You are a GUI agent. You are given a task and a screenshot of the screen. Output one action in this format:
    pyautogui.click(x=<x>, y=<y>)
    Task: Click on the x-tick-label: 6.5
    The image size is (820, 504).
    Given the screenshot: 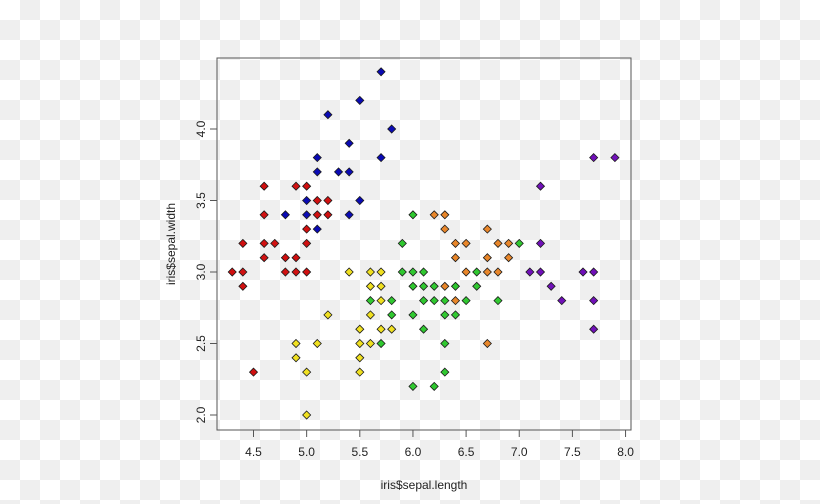 What is the action you would take?
    pyautogui.click(x=466, y=452)
    